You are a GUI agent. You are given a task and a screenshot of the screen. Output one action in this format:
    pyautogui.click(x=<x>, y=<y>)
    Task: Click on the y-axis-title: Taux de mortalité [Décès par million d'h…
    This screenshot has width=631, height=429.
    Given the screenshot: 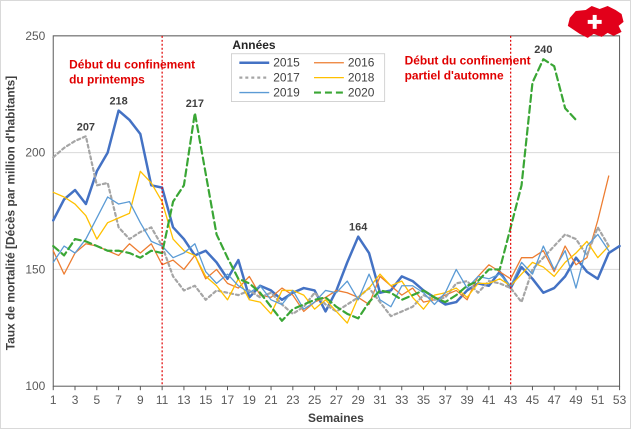 What is the action you would take?
    pyautogui.click(x=10, y=213)
    